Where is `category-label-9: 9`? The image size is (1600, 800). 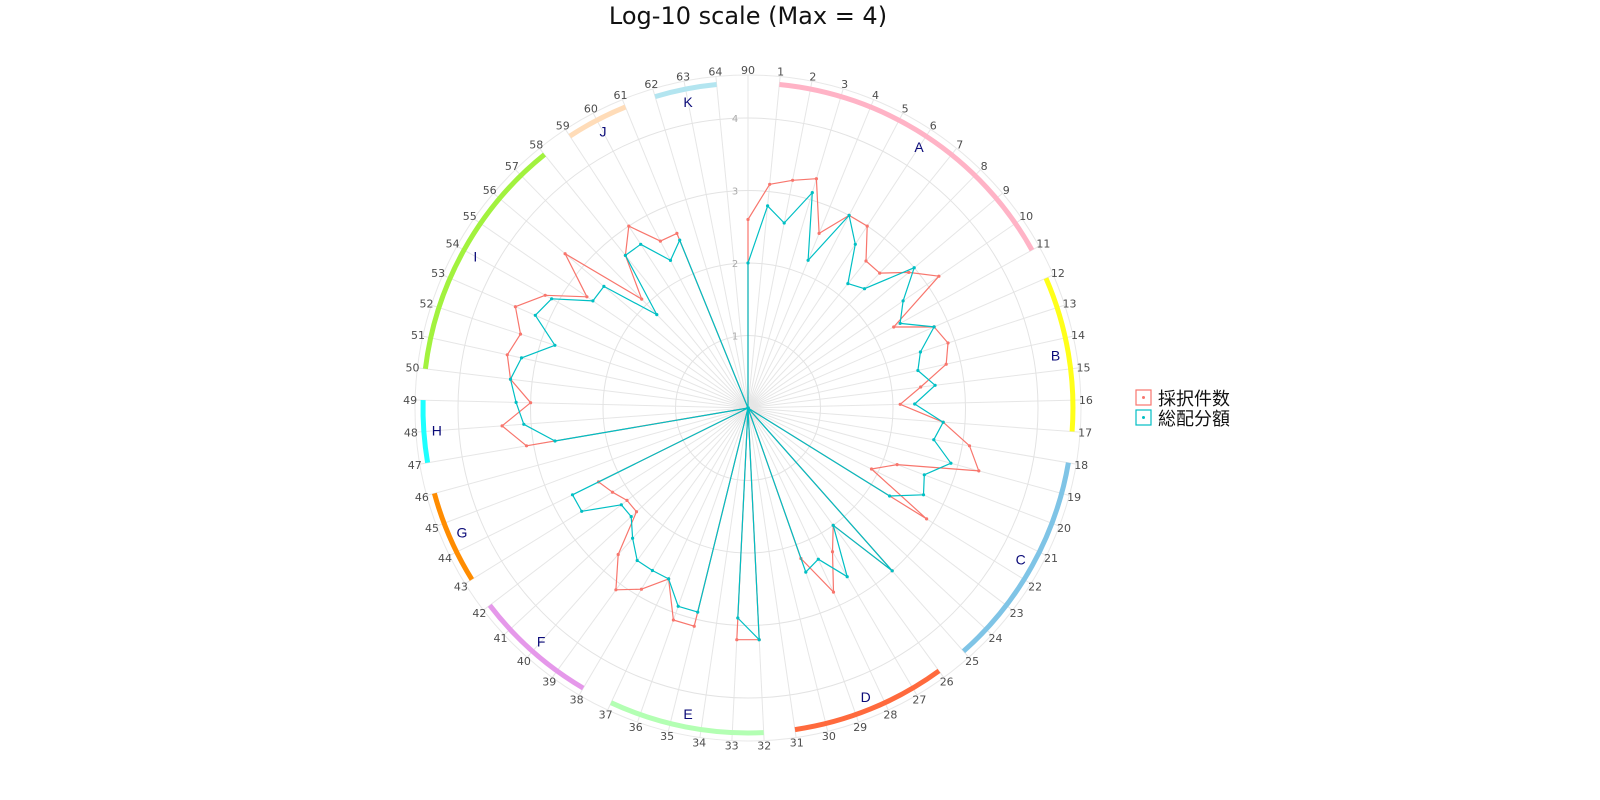 category-label-9: 9 is located at coordinates (1006, 190).